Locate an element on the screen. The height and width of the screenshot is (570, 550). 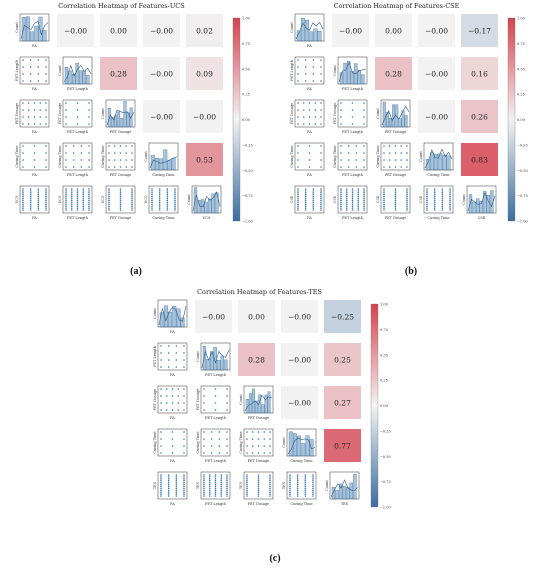
corr-cell is located at coordinates (393, 30).